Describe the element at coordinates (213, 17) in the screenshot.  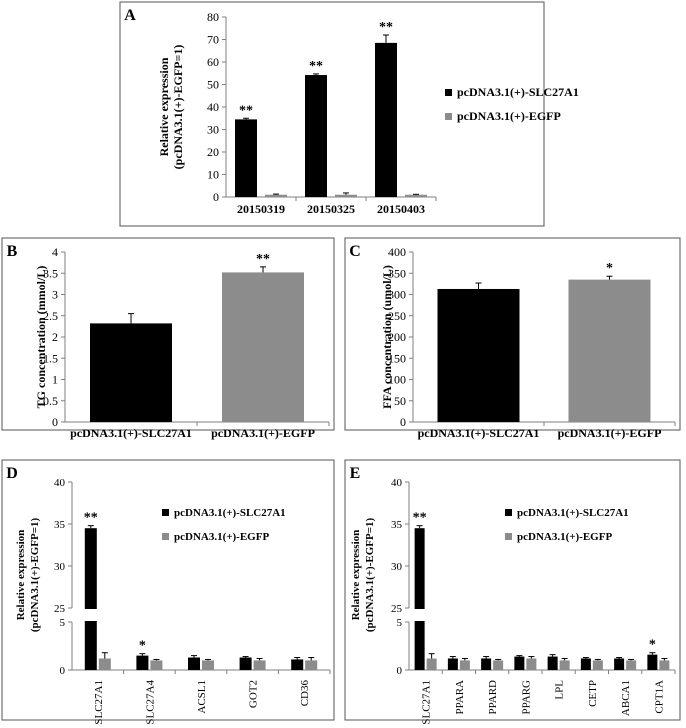
I see `y-tick-label: 80` at that location.